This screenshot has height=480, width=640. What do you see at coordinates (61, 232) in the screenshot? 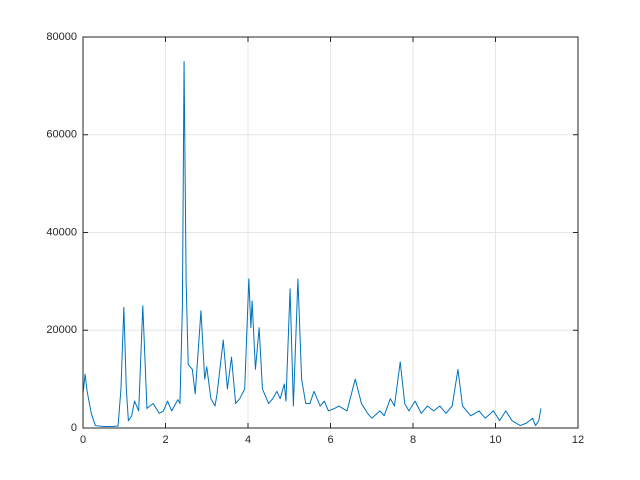
I see `y-tick-label: 40000` at bounding box center [61, 232].